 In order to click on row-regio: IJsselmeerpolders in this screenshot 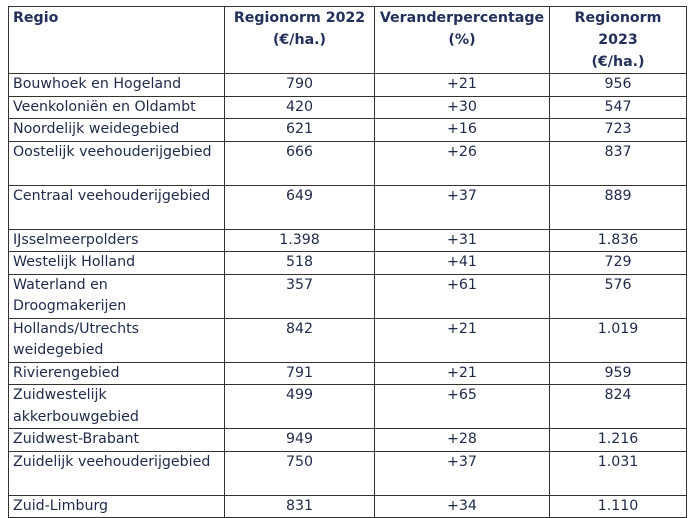, I will do `click(116, 240)`.